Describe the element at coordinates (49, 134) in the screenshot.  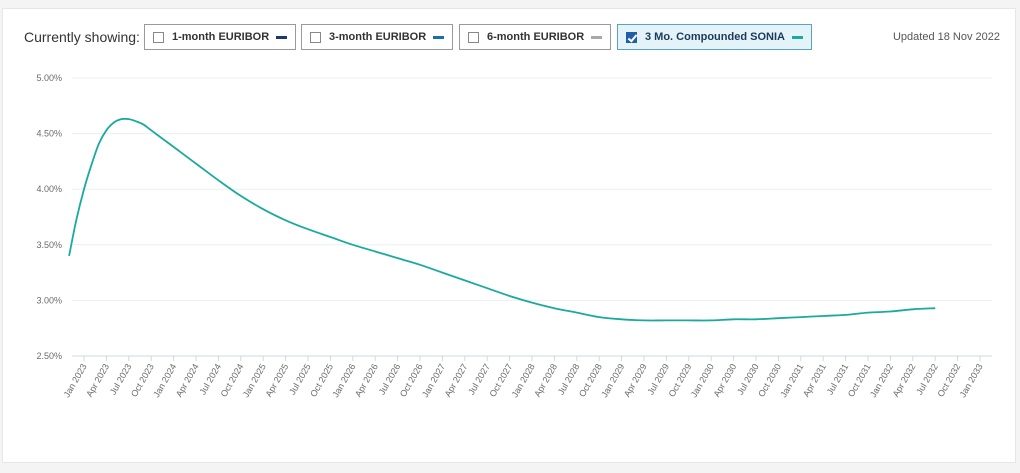
I see `y-tick-label: 4.50%` at that location.